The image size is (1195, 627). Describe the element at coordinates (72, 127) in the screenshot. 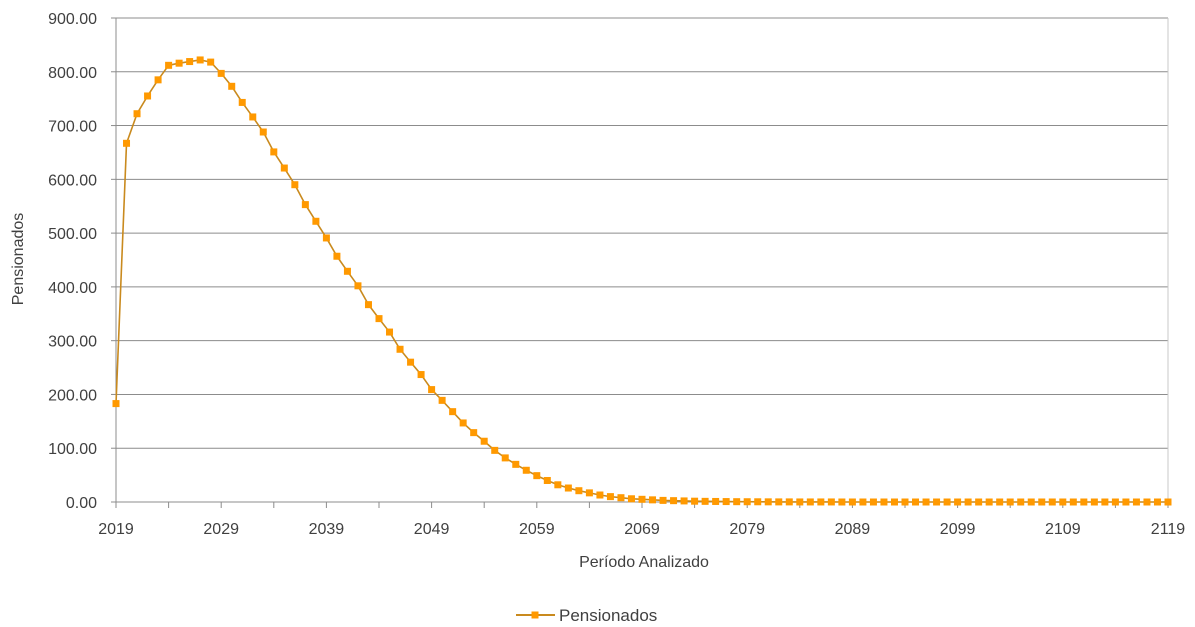

I see `y-tick-label: 700.00` at that location.